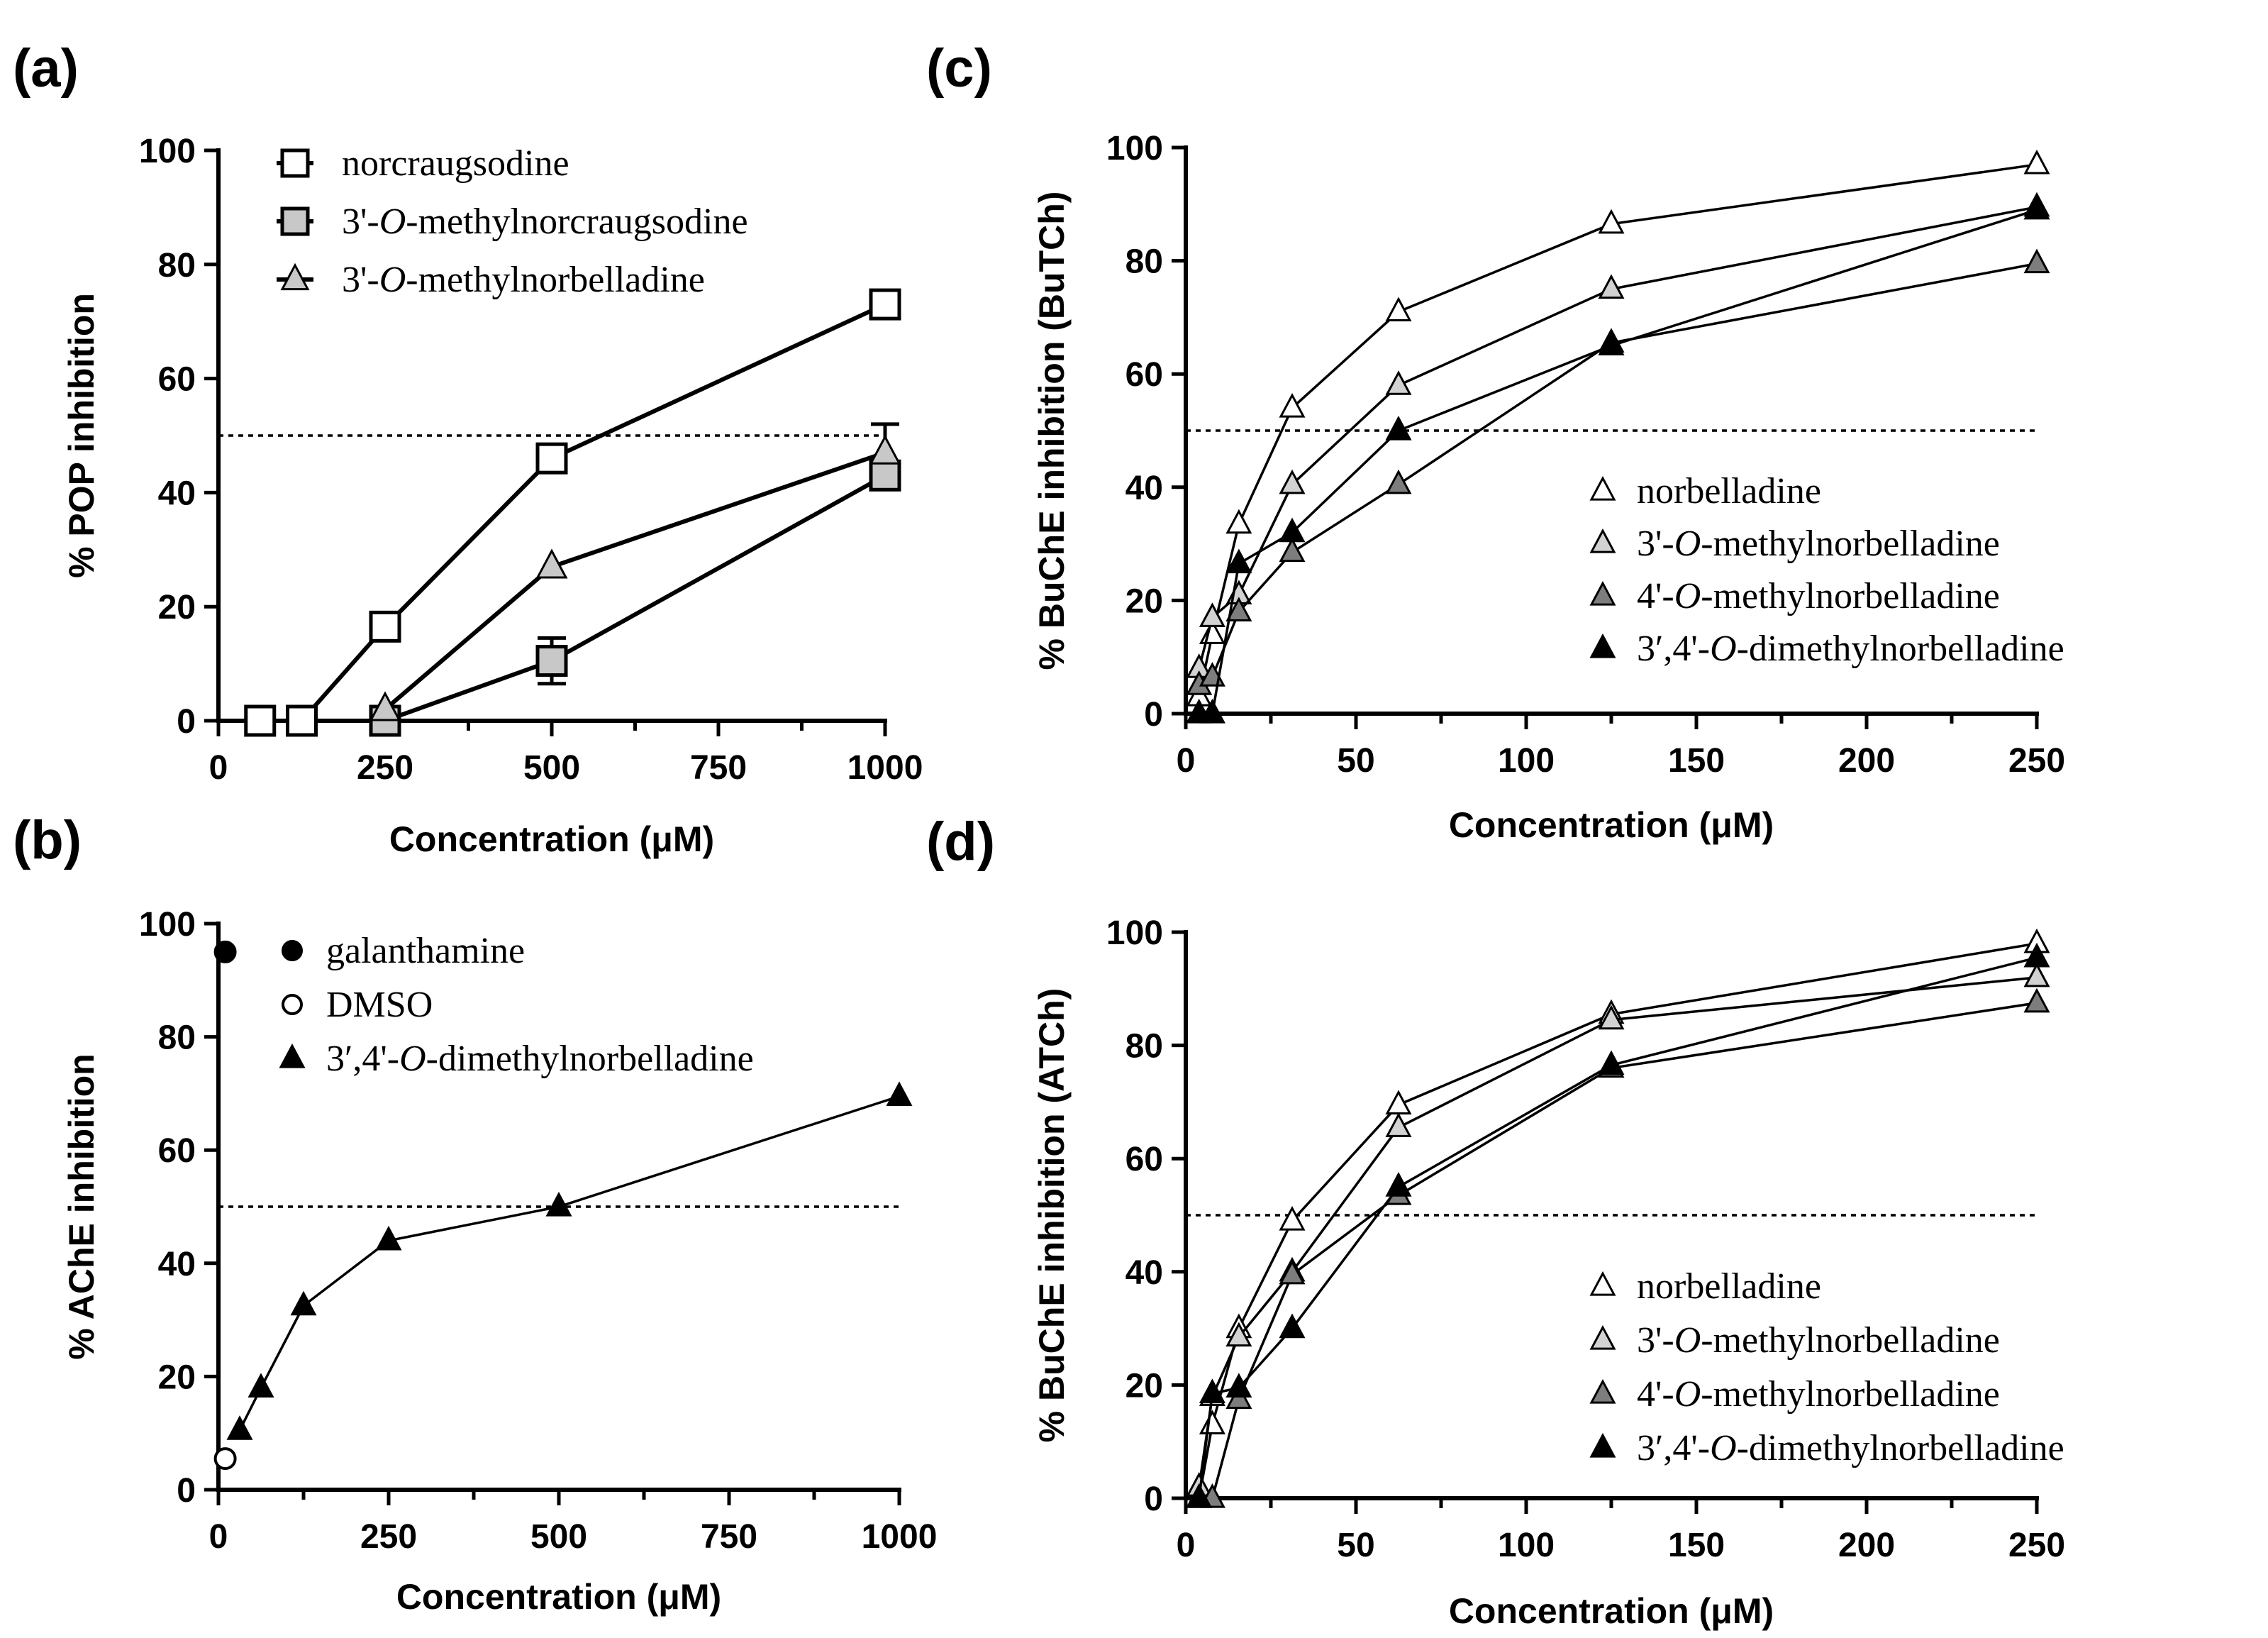  I want to click on legend-item: 3'-O-methylnorcraugsodine, so click(512, 221).